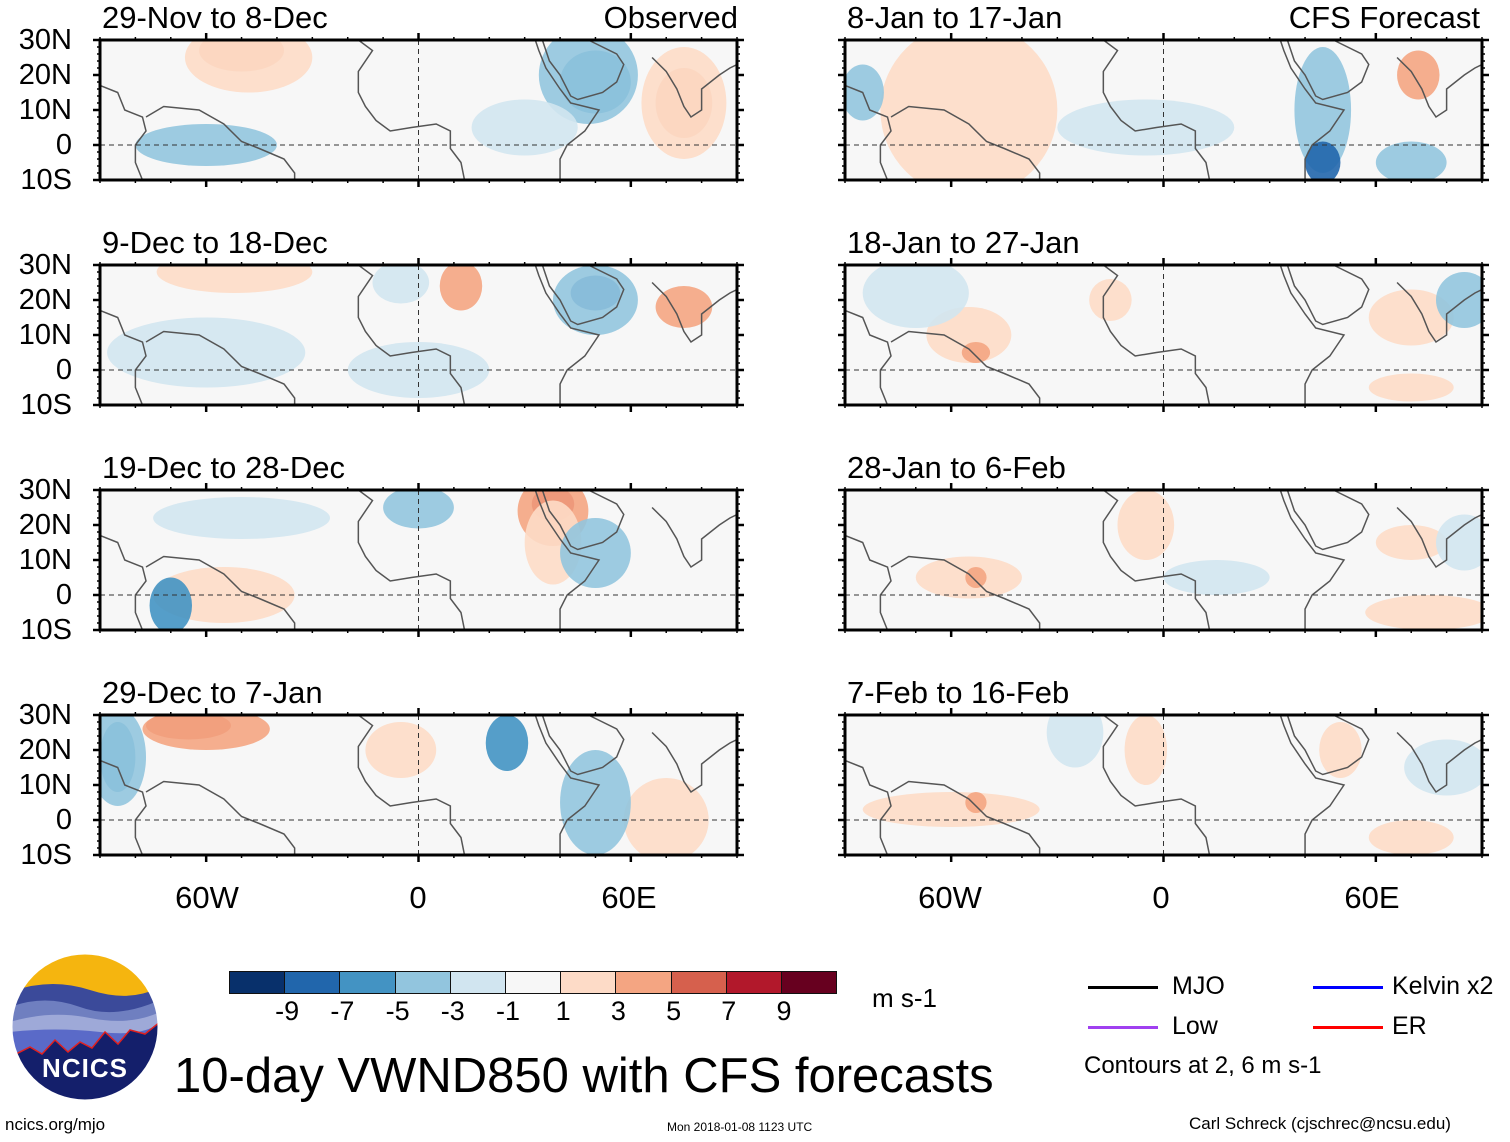 Image resolution: width=1510 pixels, height=1142 pixels. I want to click on colorbar-tick-label: -9, so click(287, 1011).